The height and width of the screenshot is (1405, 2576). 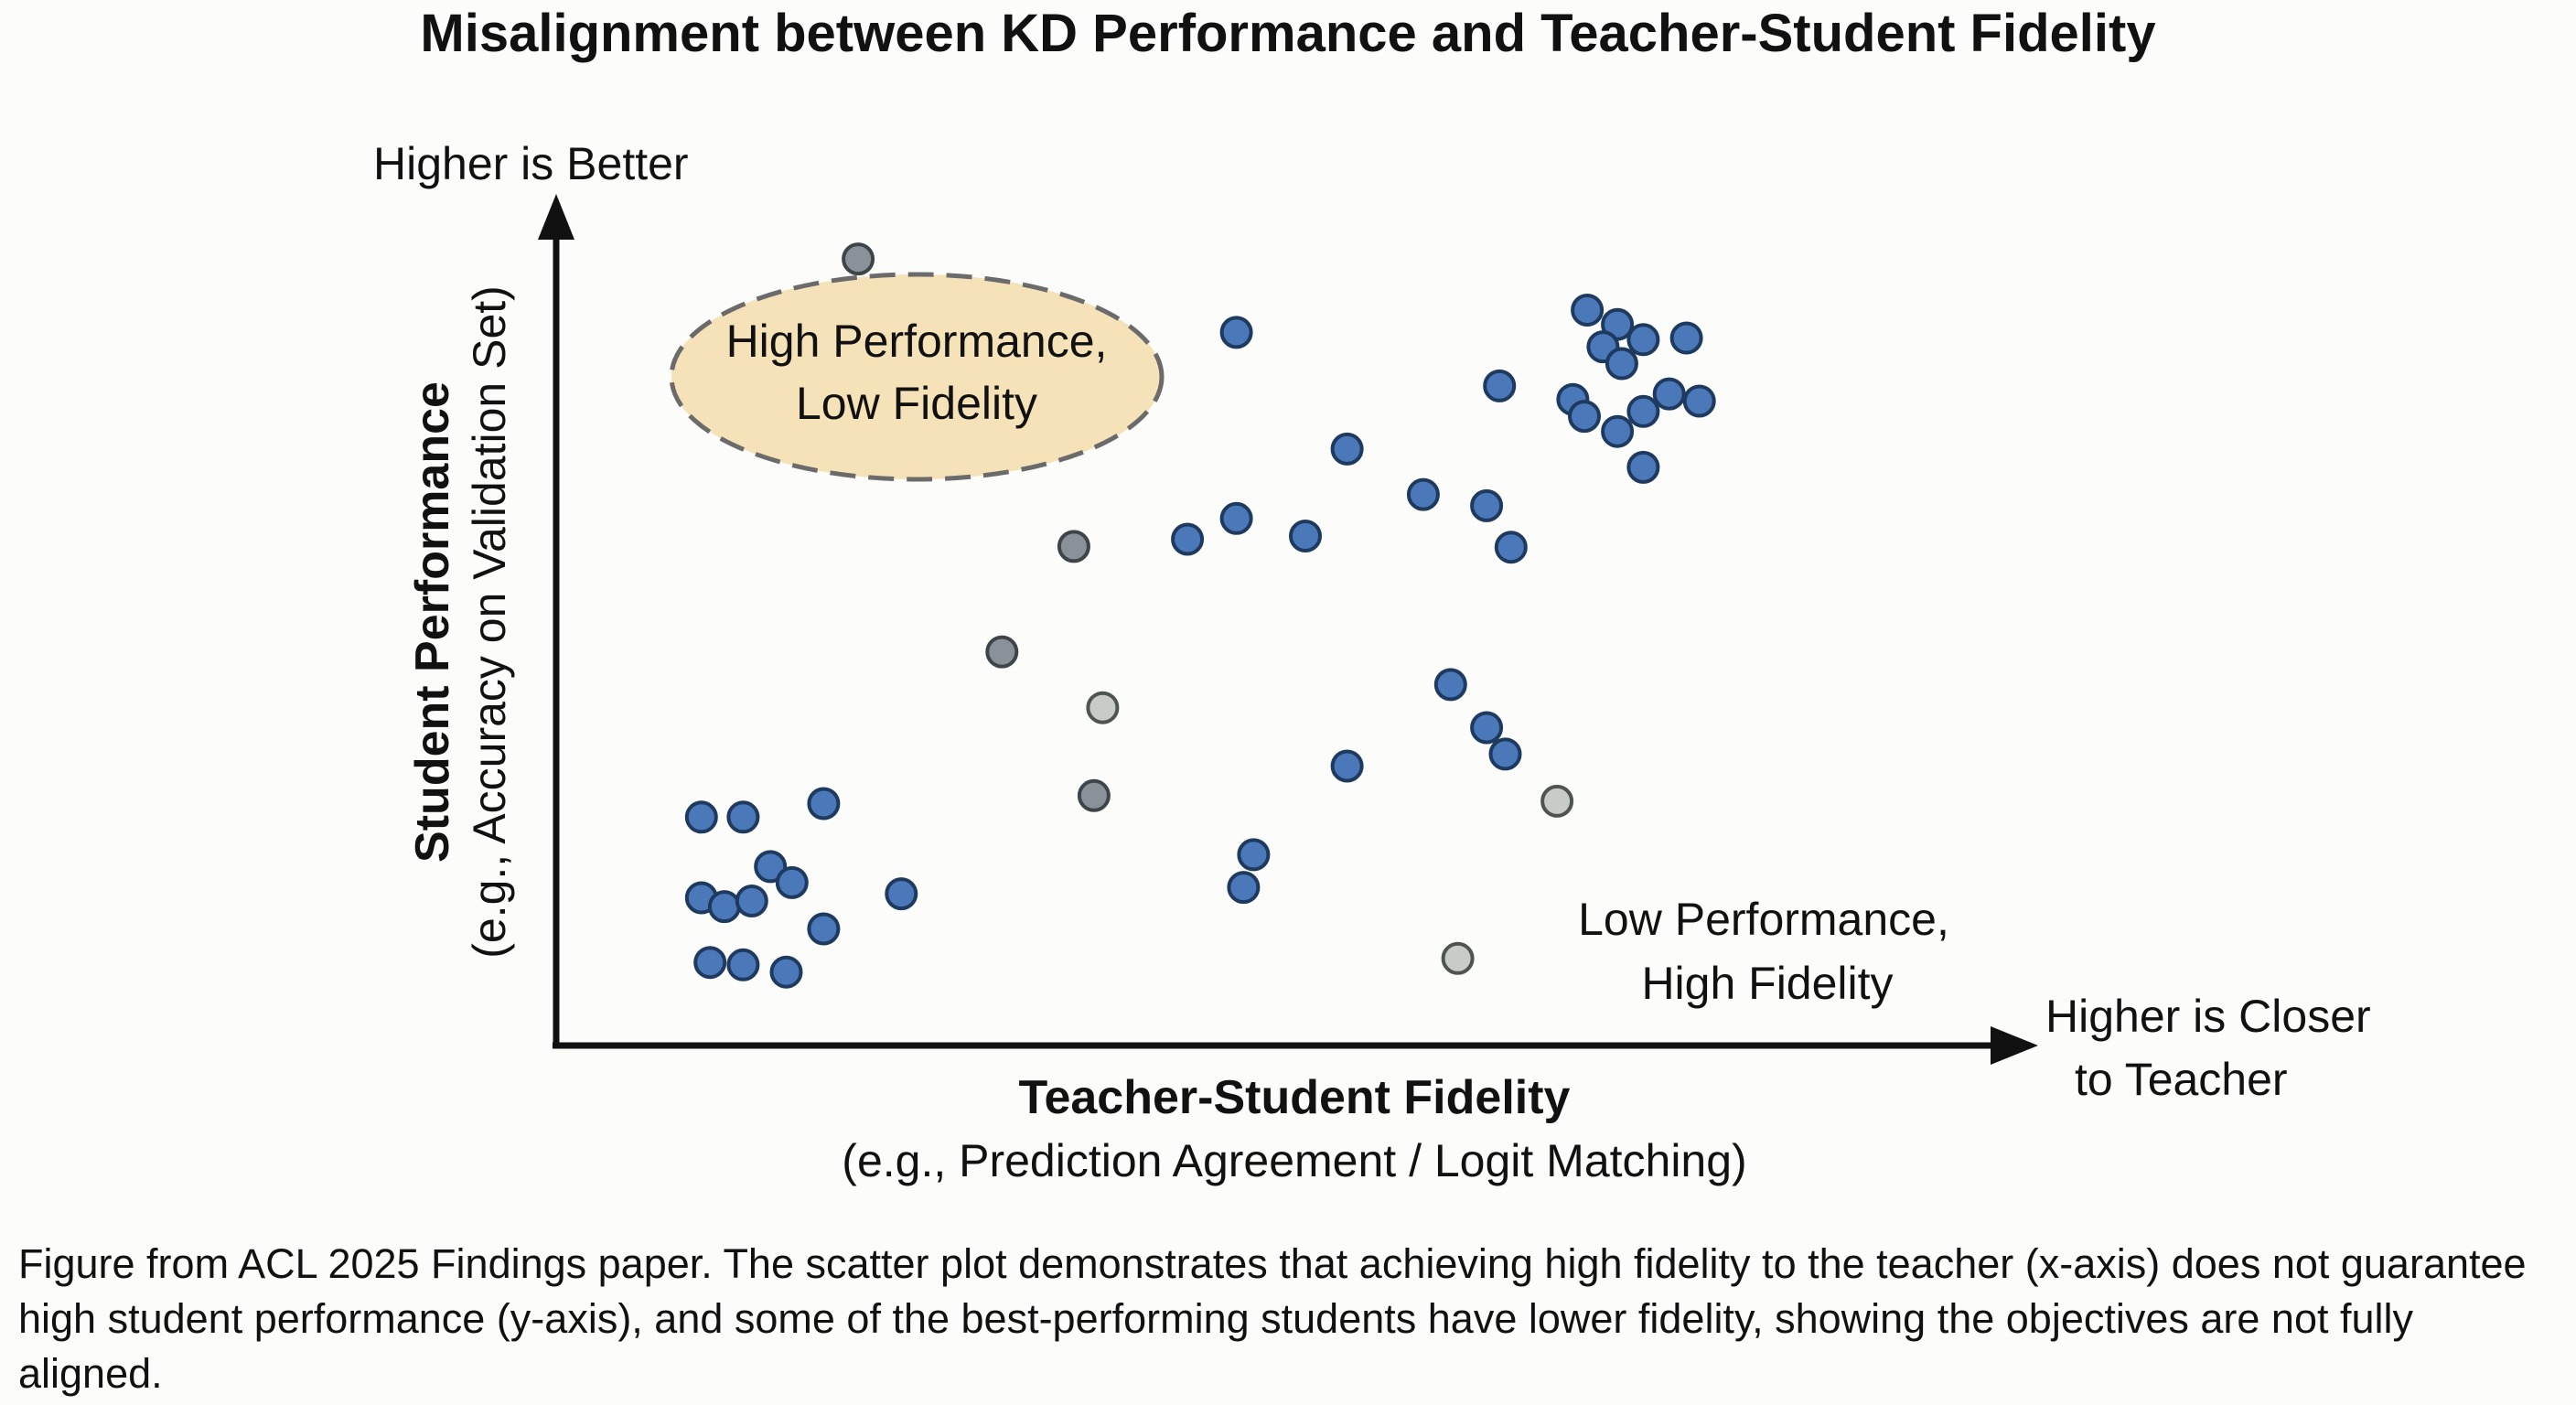 I want to click on x-axis-direction-label-line2: to Teacher, so click(x=2181, y=1079).